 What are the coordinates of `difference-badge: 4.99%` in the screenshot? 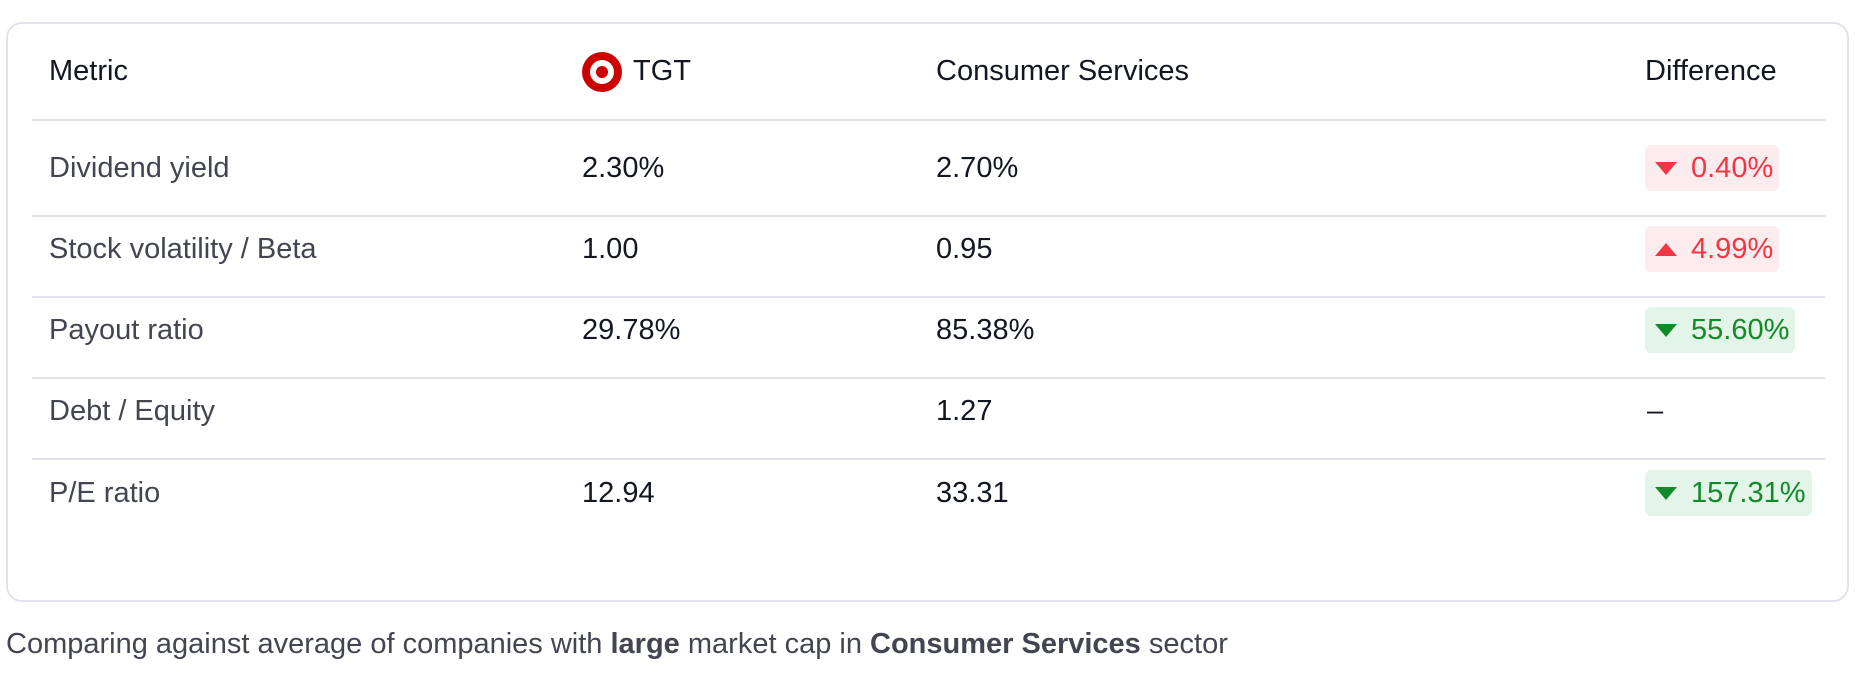 It's located at (1712, 249).